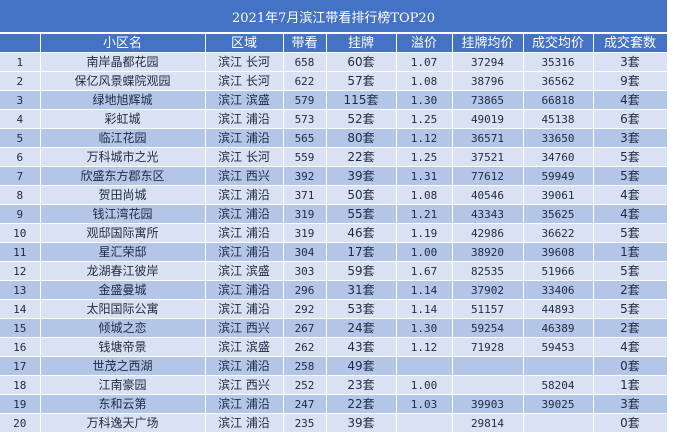  Describe the element at coordinates (630, 119) in the screenshot. I see `cell-deal-count: 6套` at that location.